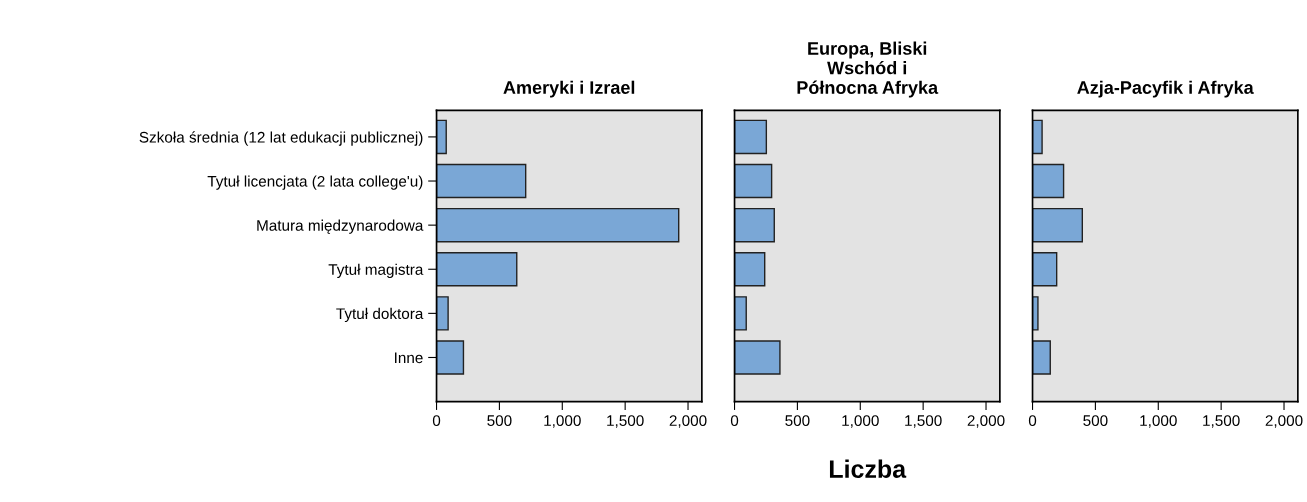 This screenshot has height=502, width=1307. Describe the element at coordinates (315, 182) in the screenshot. I see `y-tick-label: Tytuł licencjata (2 lata college'u)` at that location.